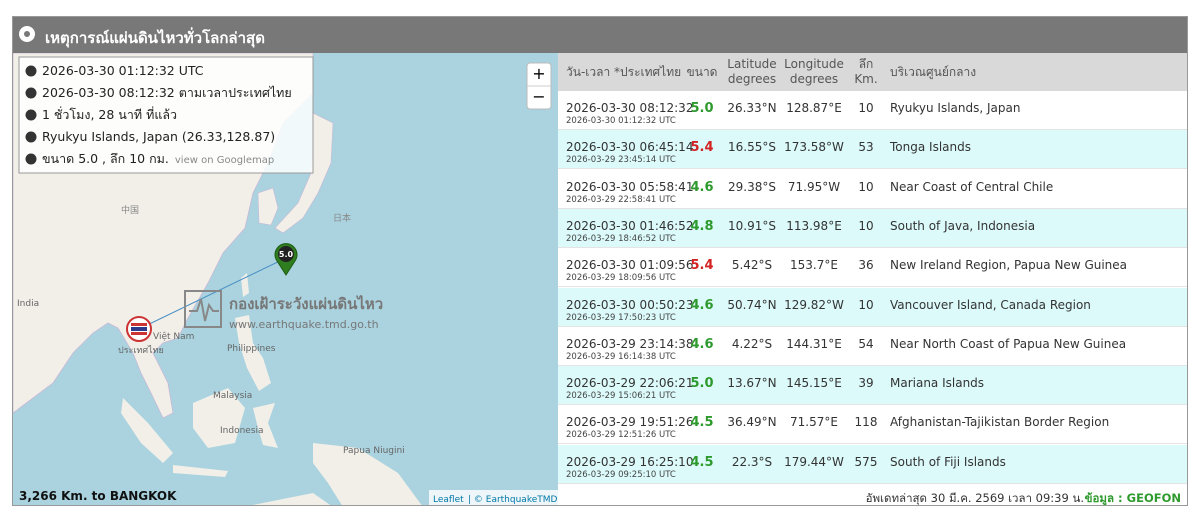 The image size is (1200, 522). What do you see at coordinates (1035, 72) in the screenshot?
I see `column-header: บริเวณศูนย์กลาง` at bounding box center [1035, 72].